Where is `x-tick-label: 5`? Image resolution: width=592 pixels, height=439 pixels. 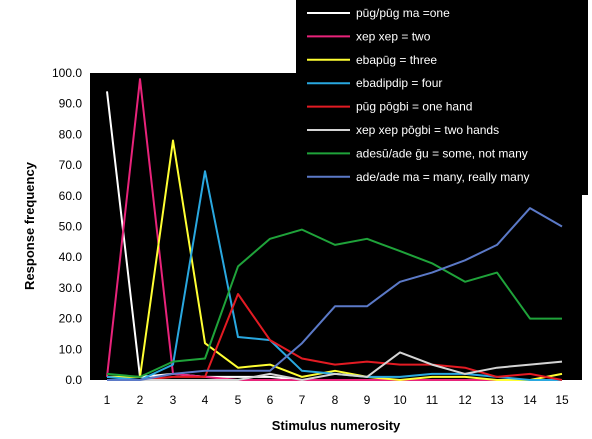 x-tick-label: 5 is located at coordinates (238, 400).